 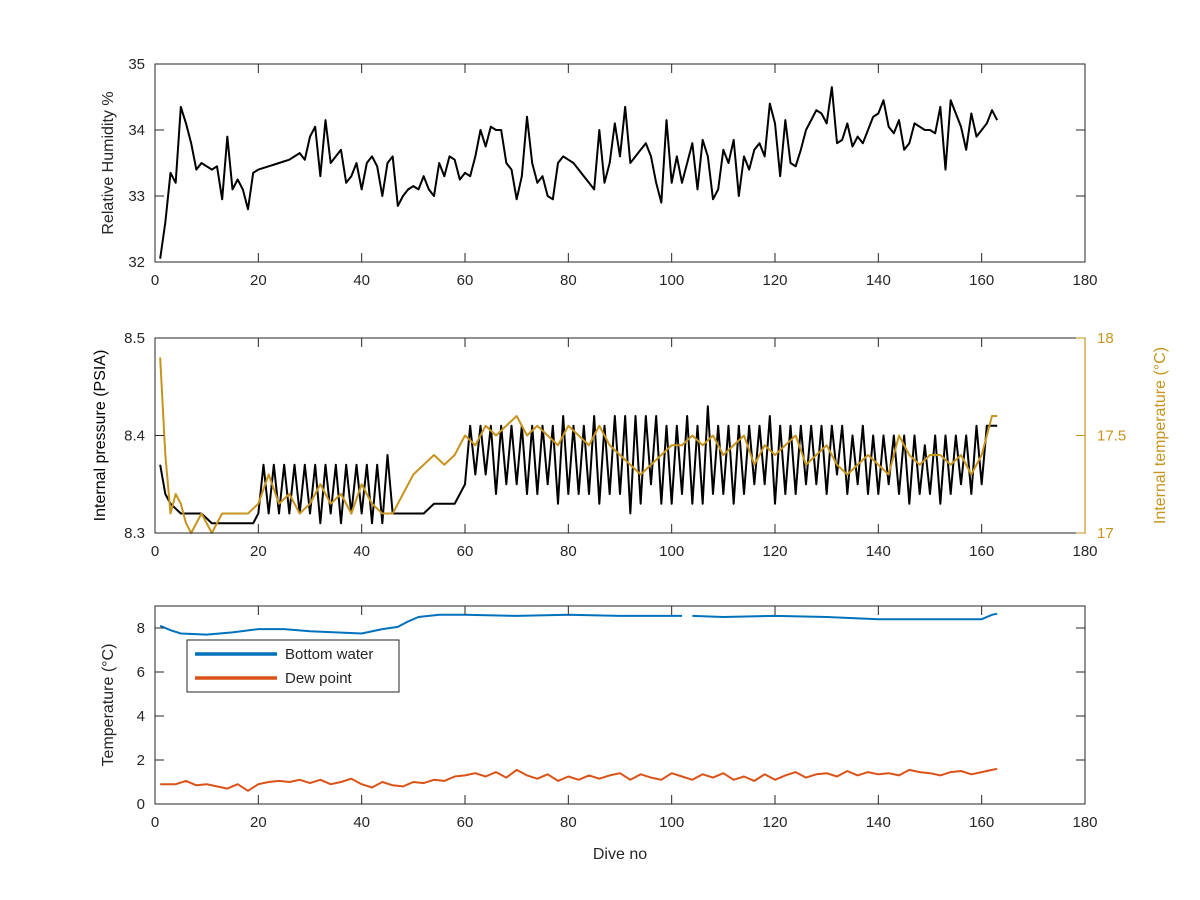 What do you see at coordinates (108, 162) in the screenshot?
I see `y-axis-label: Relative Humidity %` at bounding box center [108, 162].